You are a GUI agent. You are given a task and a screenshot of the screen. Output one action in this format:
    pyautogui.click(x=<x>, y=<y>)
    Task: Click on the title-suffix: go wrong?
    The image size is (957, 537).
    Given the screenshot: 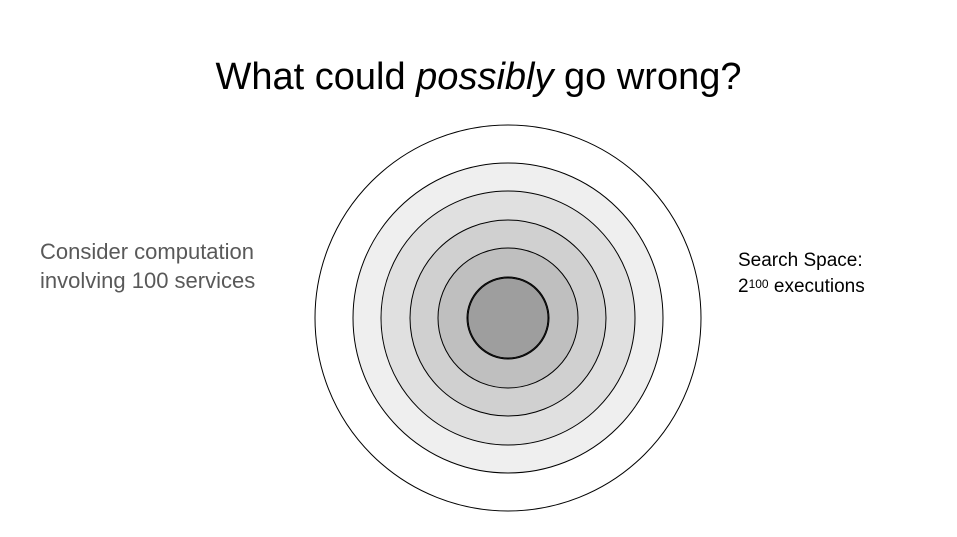 What is the action you would take?
    pyautogui.click(x=647, y=77)
    